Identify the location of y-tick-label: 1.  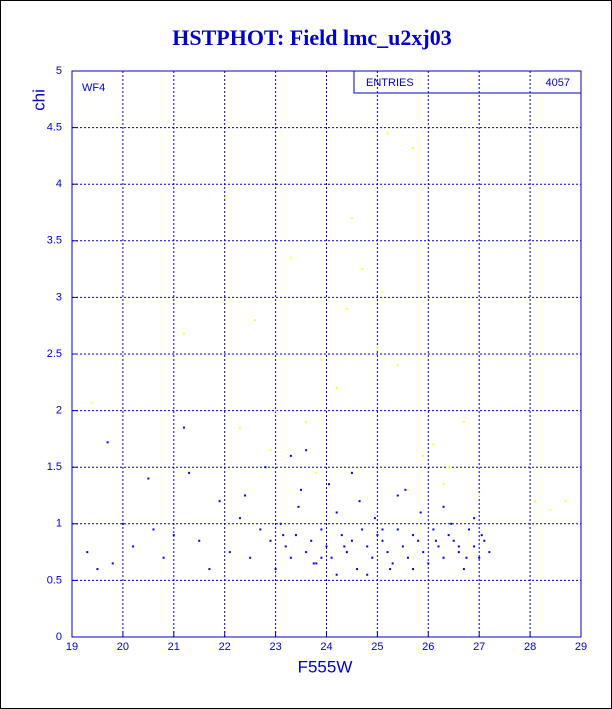
(59, 524).